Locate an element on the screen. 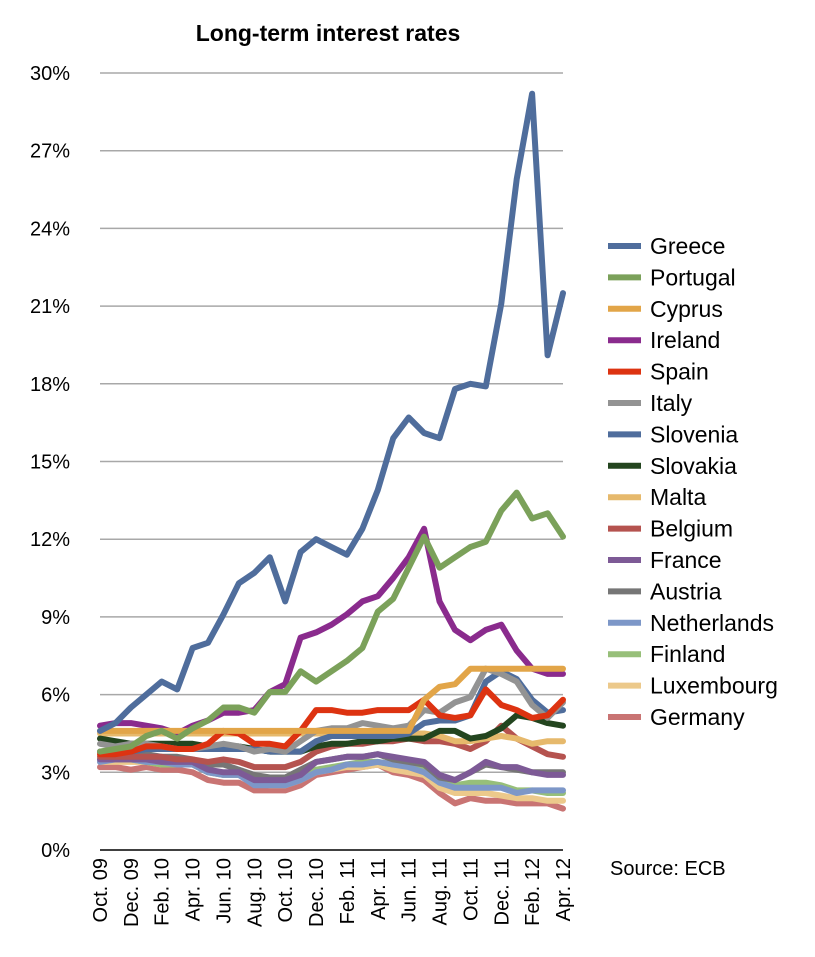 The image size is (815, 957). x-tick-label: Aug. 10 is located at coordinates (255, 892).